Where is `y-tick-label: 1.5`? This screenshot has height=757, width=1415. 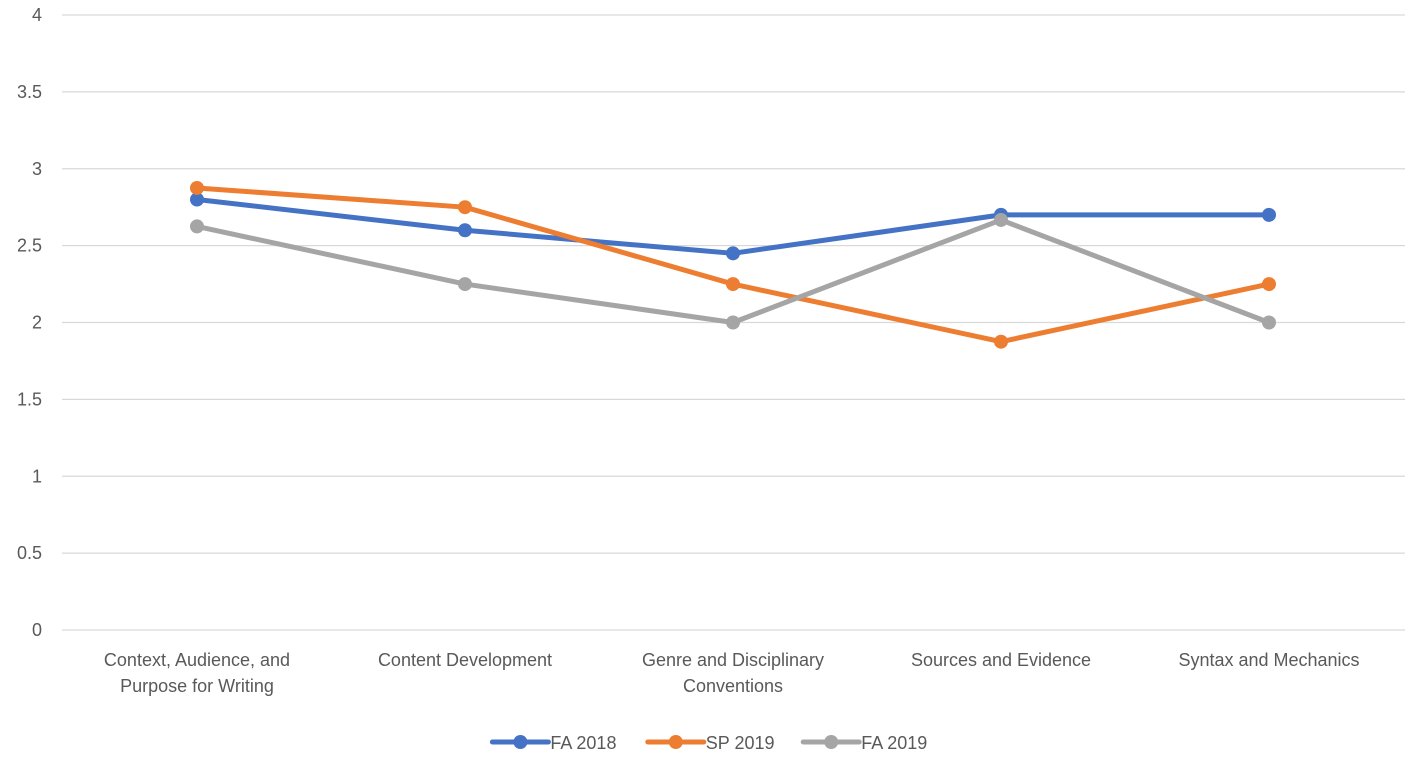 y-tick-label: 1.5 is located at coordinates (29, 399).